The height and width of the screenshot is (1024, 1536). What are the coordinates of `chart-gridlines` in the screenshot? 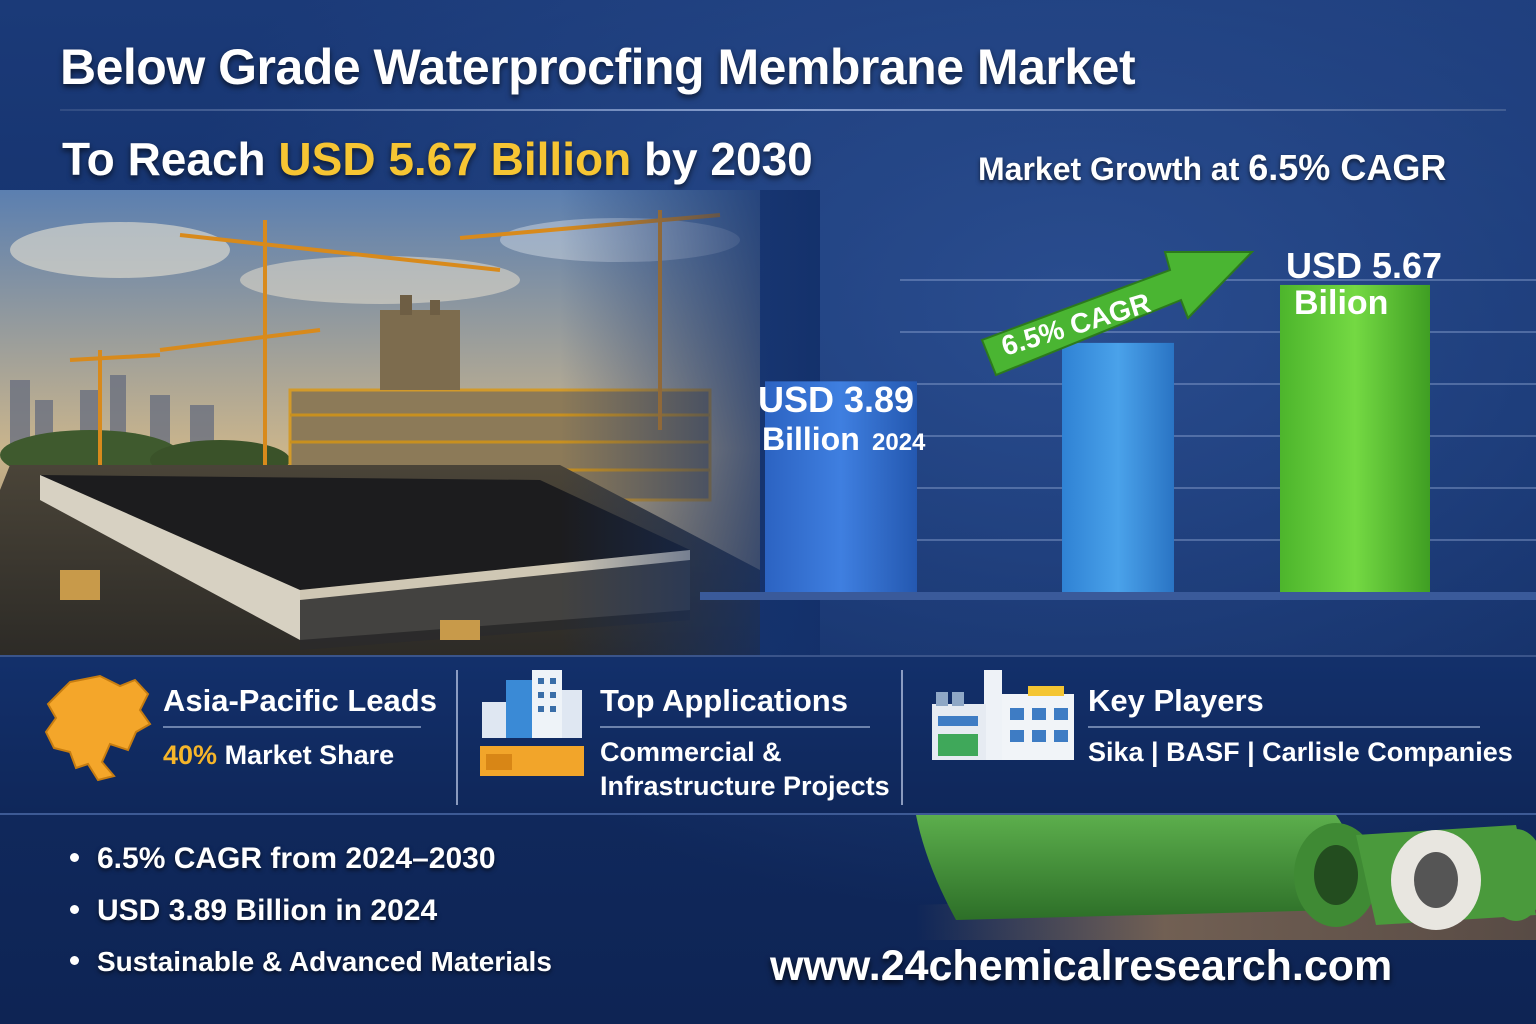 It's located at (1218, 410).